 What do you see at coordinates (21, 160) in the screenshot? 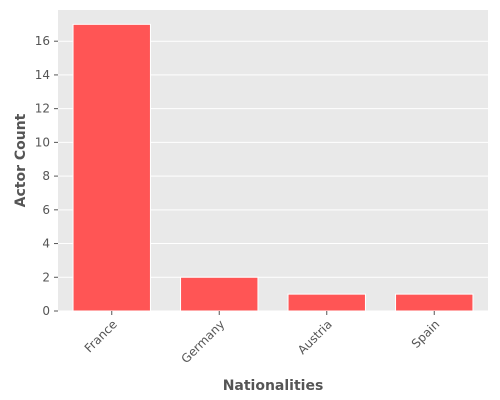
I see `y-axis-title: Actor Count` at bounding box center [21, 160].